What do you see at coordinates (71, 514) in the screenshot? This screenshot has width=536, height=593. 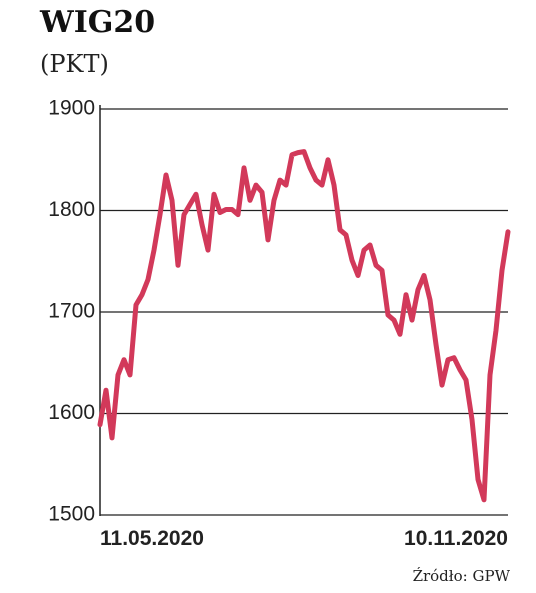 I see `y-tick-label: 1500` at bounding box center [71, 514].